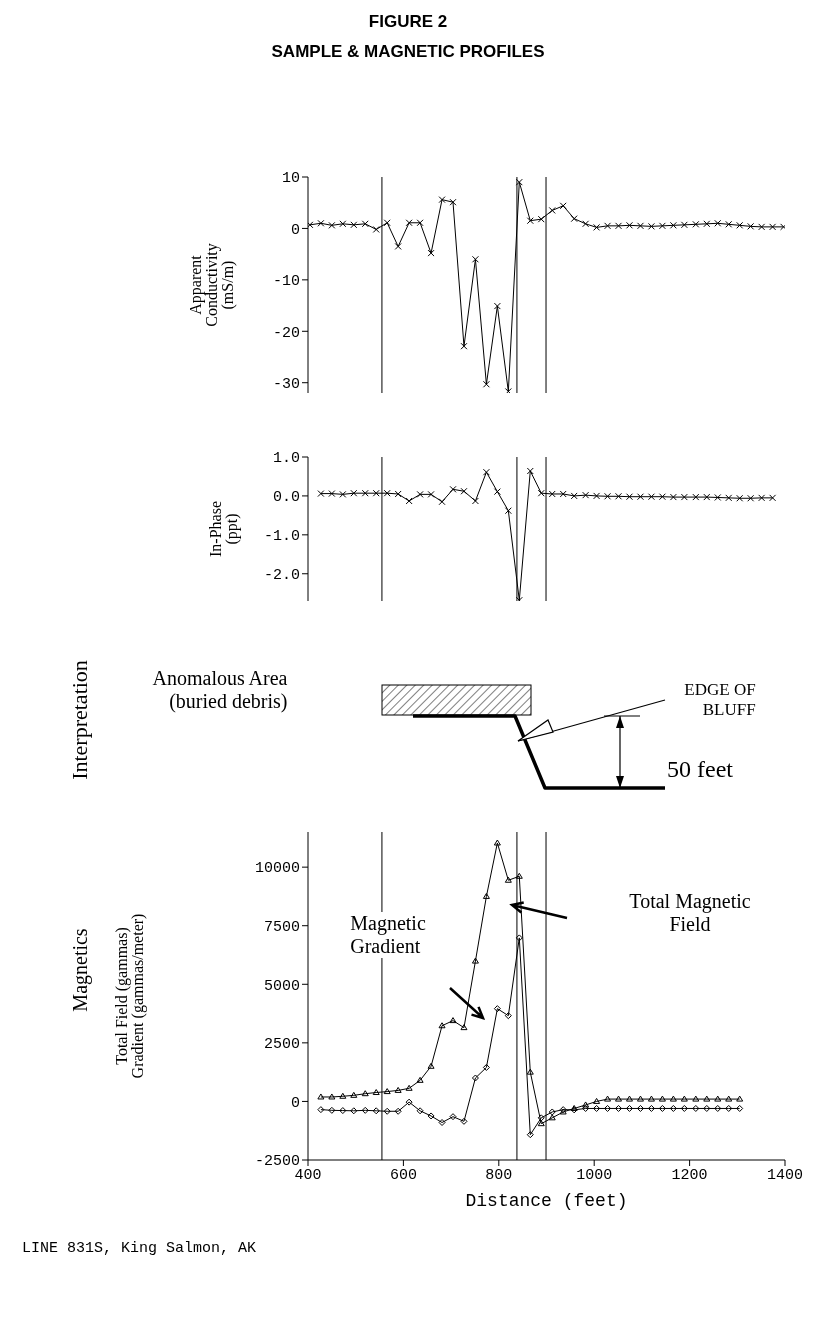  I want to click on x-tick-label: 600, so click(403, 1175).